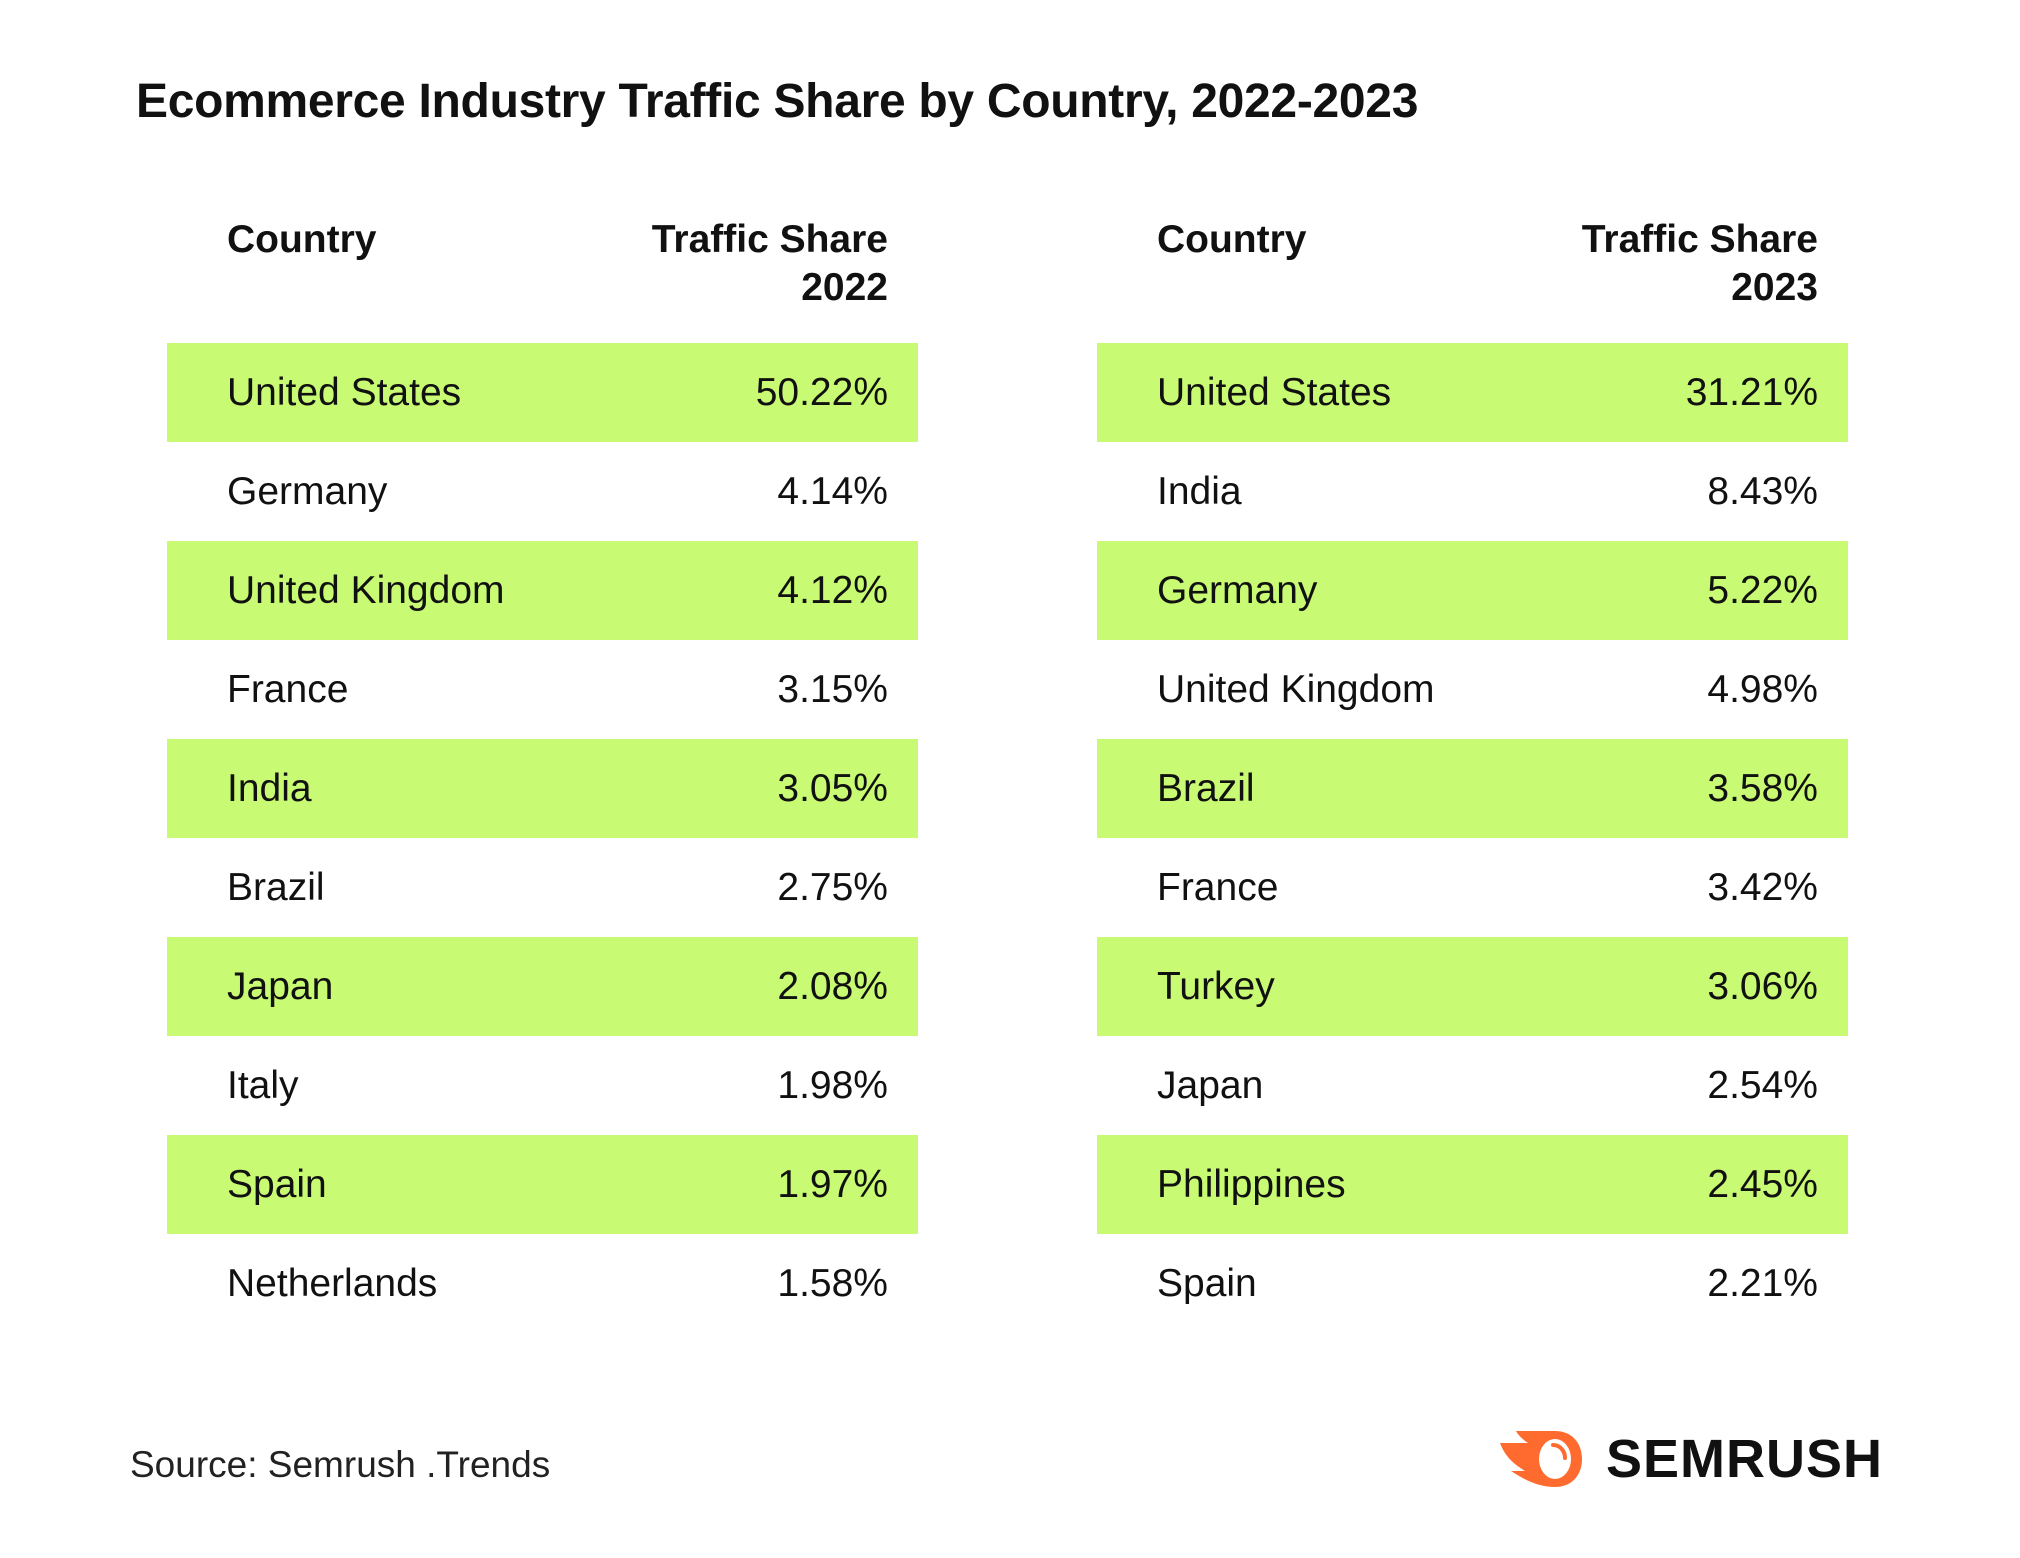  Describe the element at coordinates (1762, 986) in the screenshot. I see `traffic-share-value: 3.06%` at that location.